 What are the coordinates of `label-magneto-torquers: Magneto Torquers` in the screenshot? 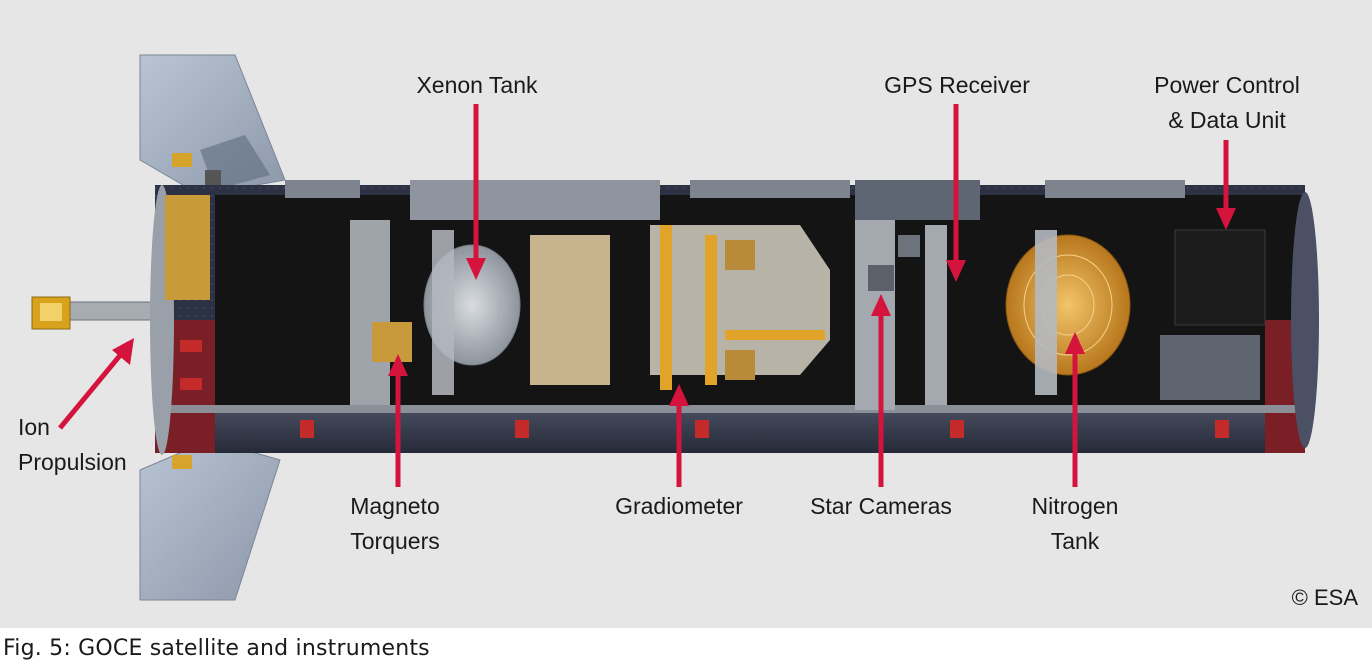 It's located at (395, 524).